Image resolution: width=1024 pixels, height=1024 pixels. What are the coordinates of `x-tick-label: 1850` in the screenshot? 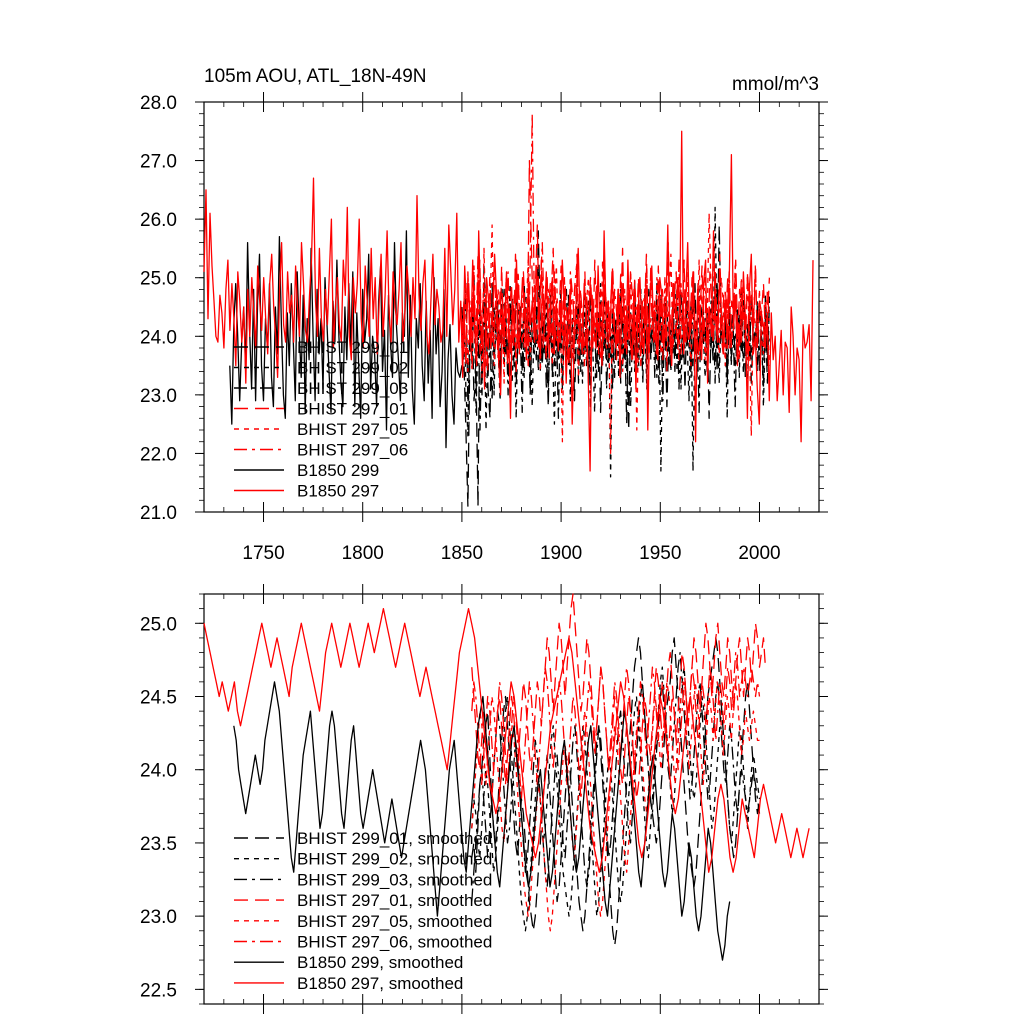 It's located at (462, 553).